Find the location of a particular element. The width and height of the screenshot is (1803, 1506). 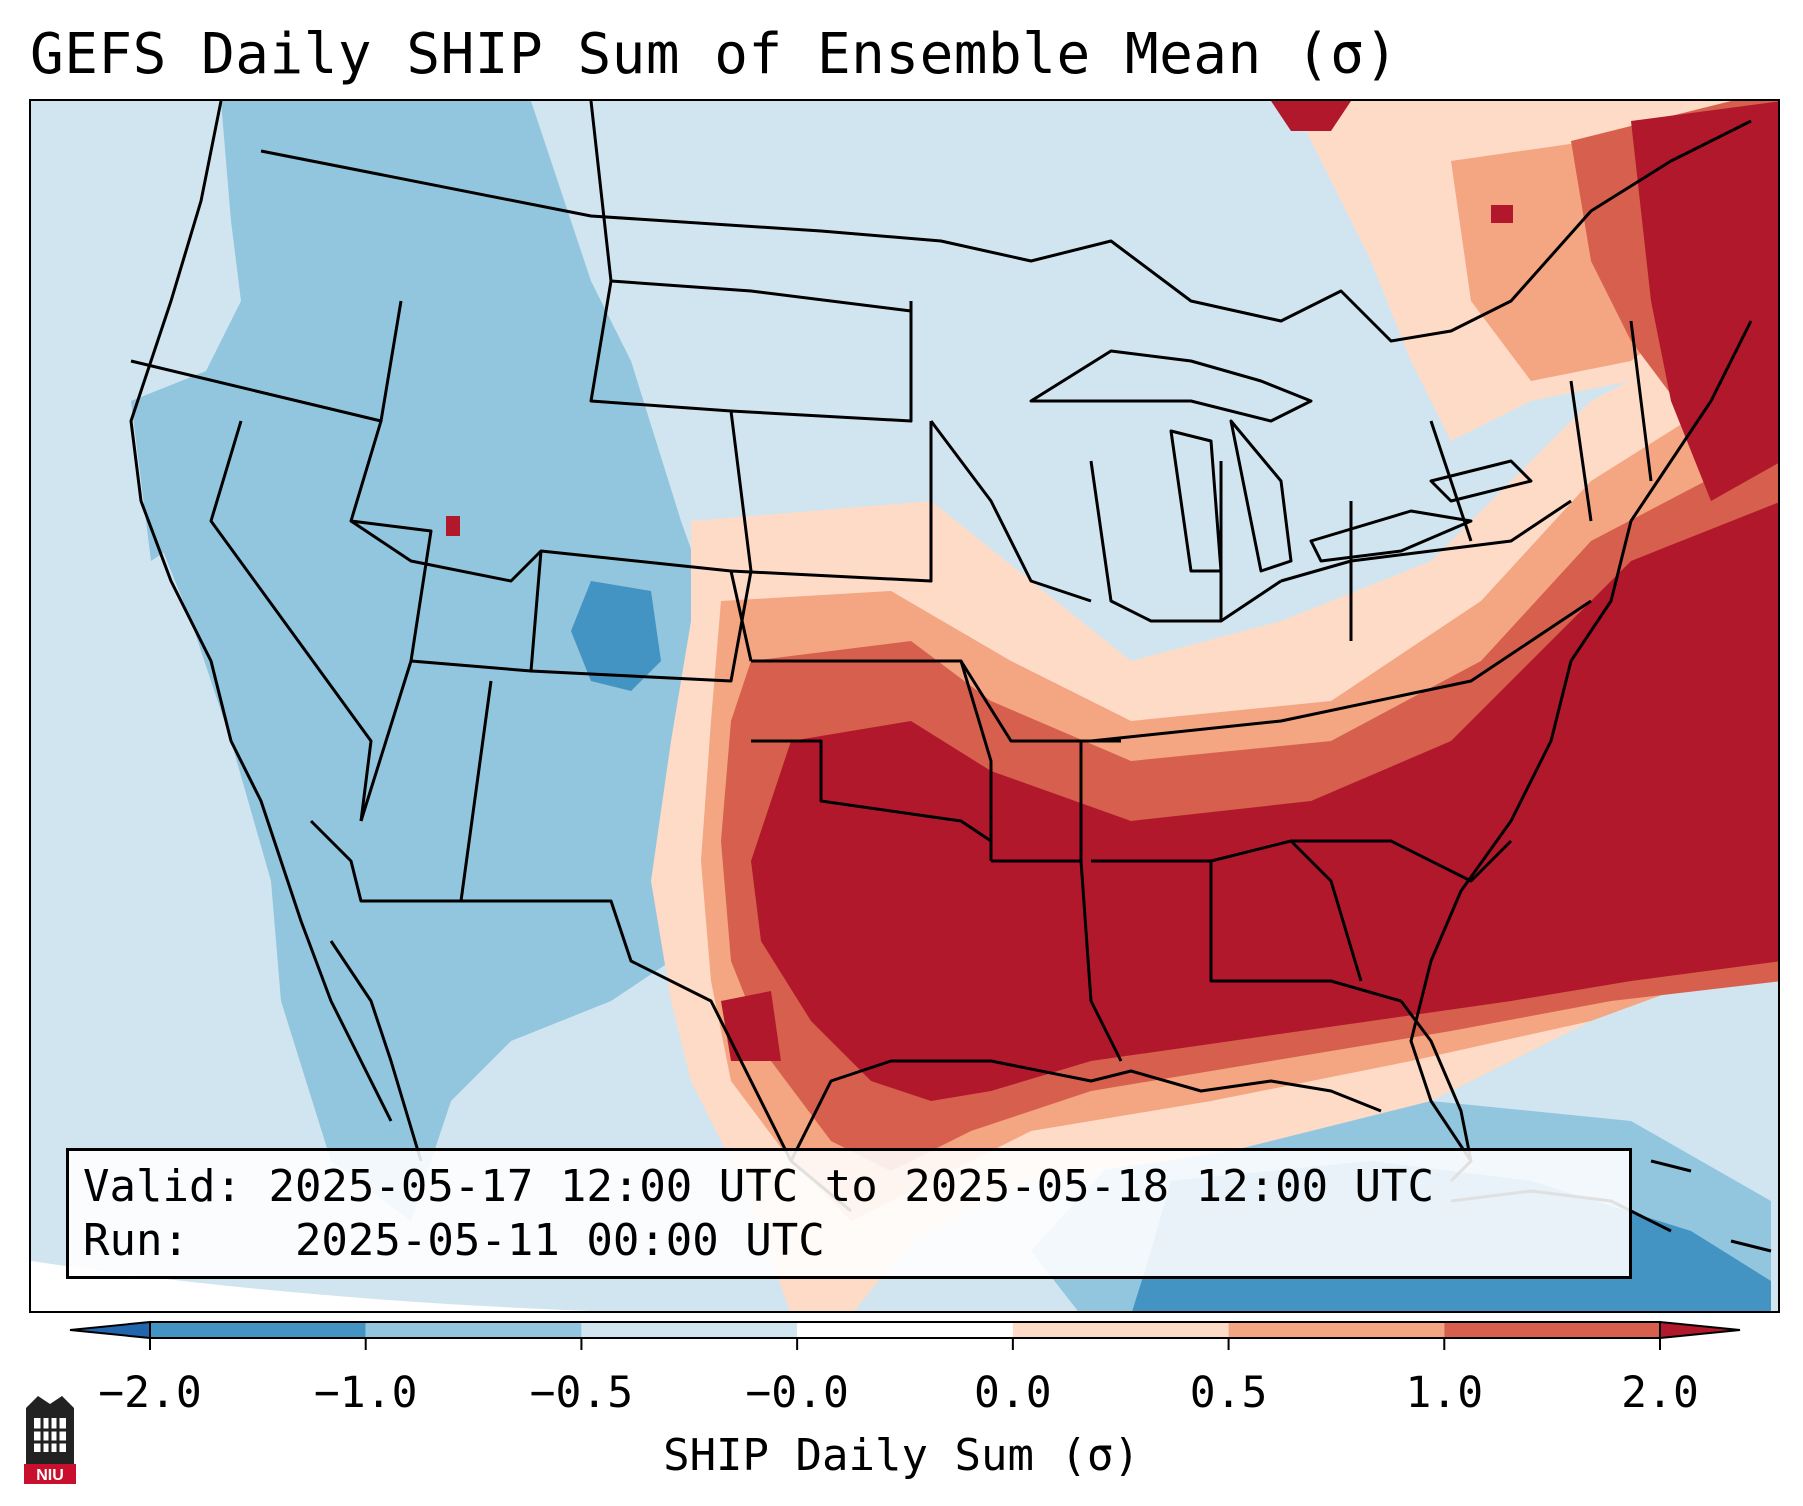

run-line: Run: 2025-05-11 00:00 UTC is located at coordinates (454, 1240).